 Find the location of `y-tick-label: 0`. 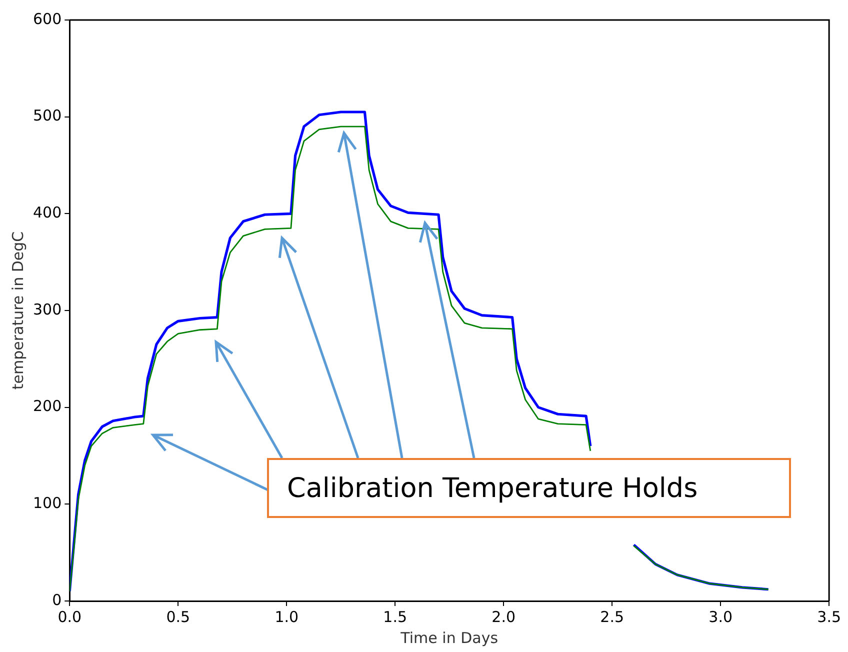

y-tick-label: 0 is located at coordinates (57, 599).